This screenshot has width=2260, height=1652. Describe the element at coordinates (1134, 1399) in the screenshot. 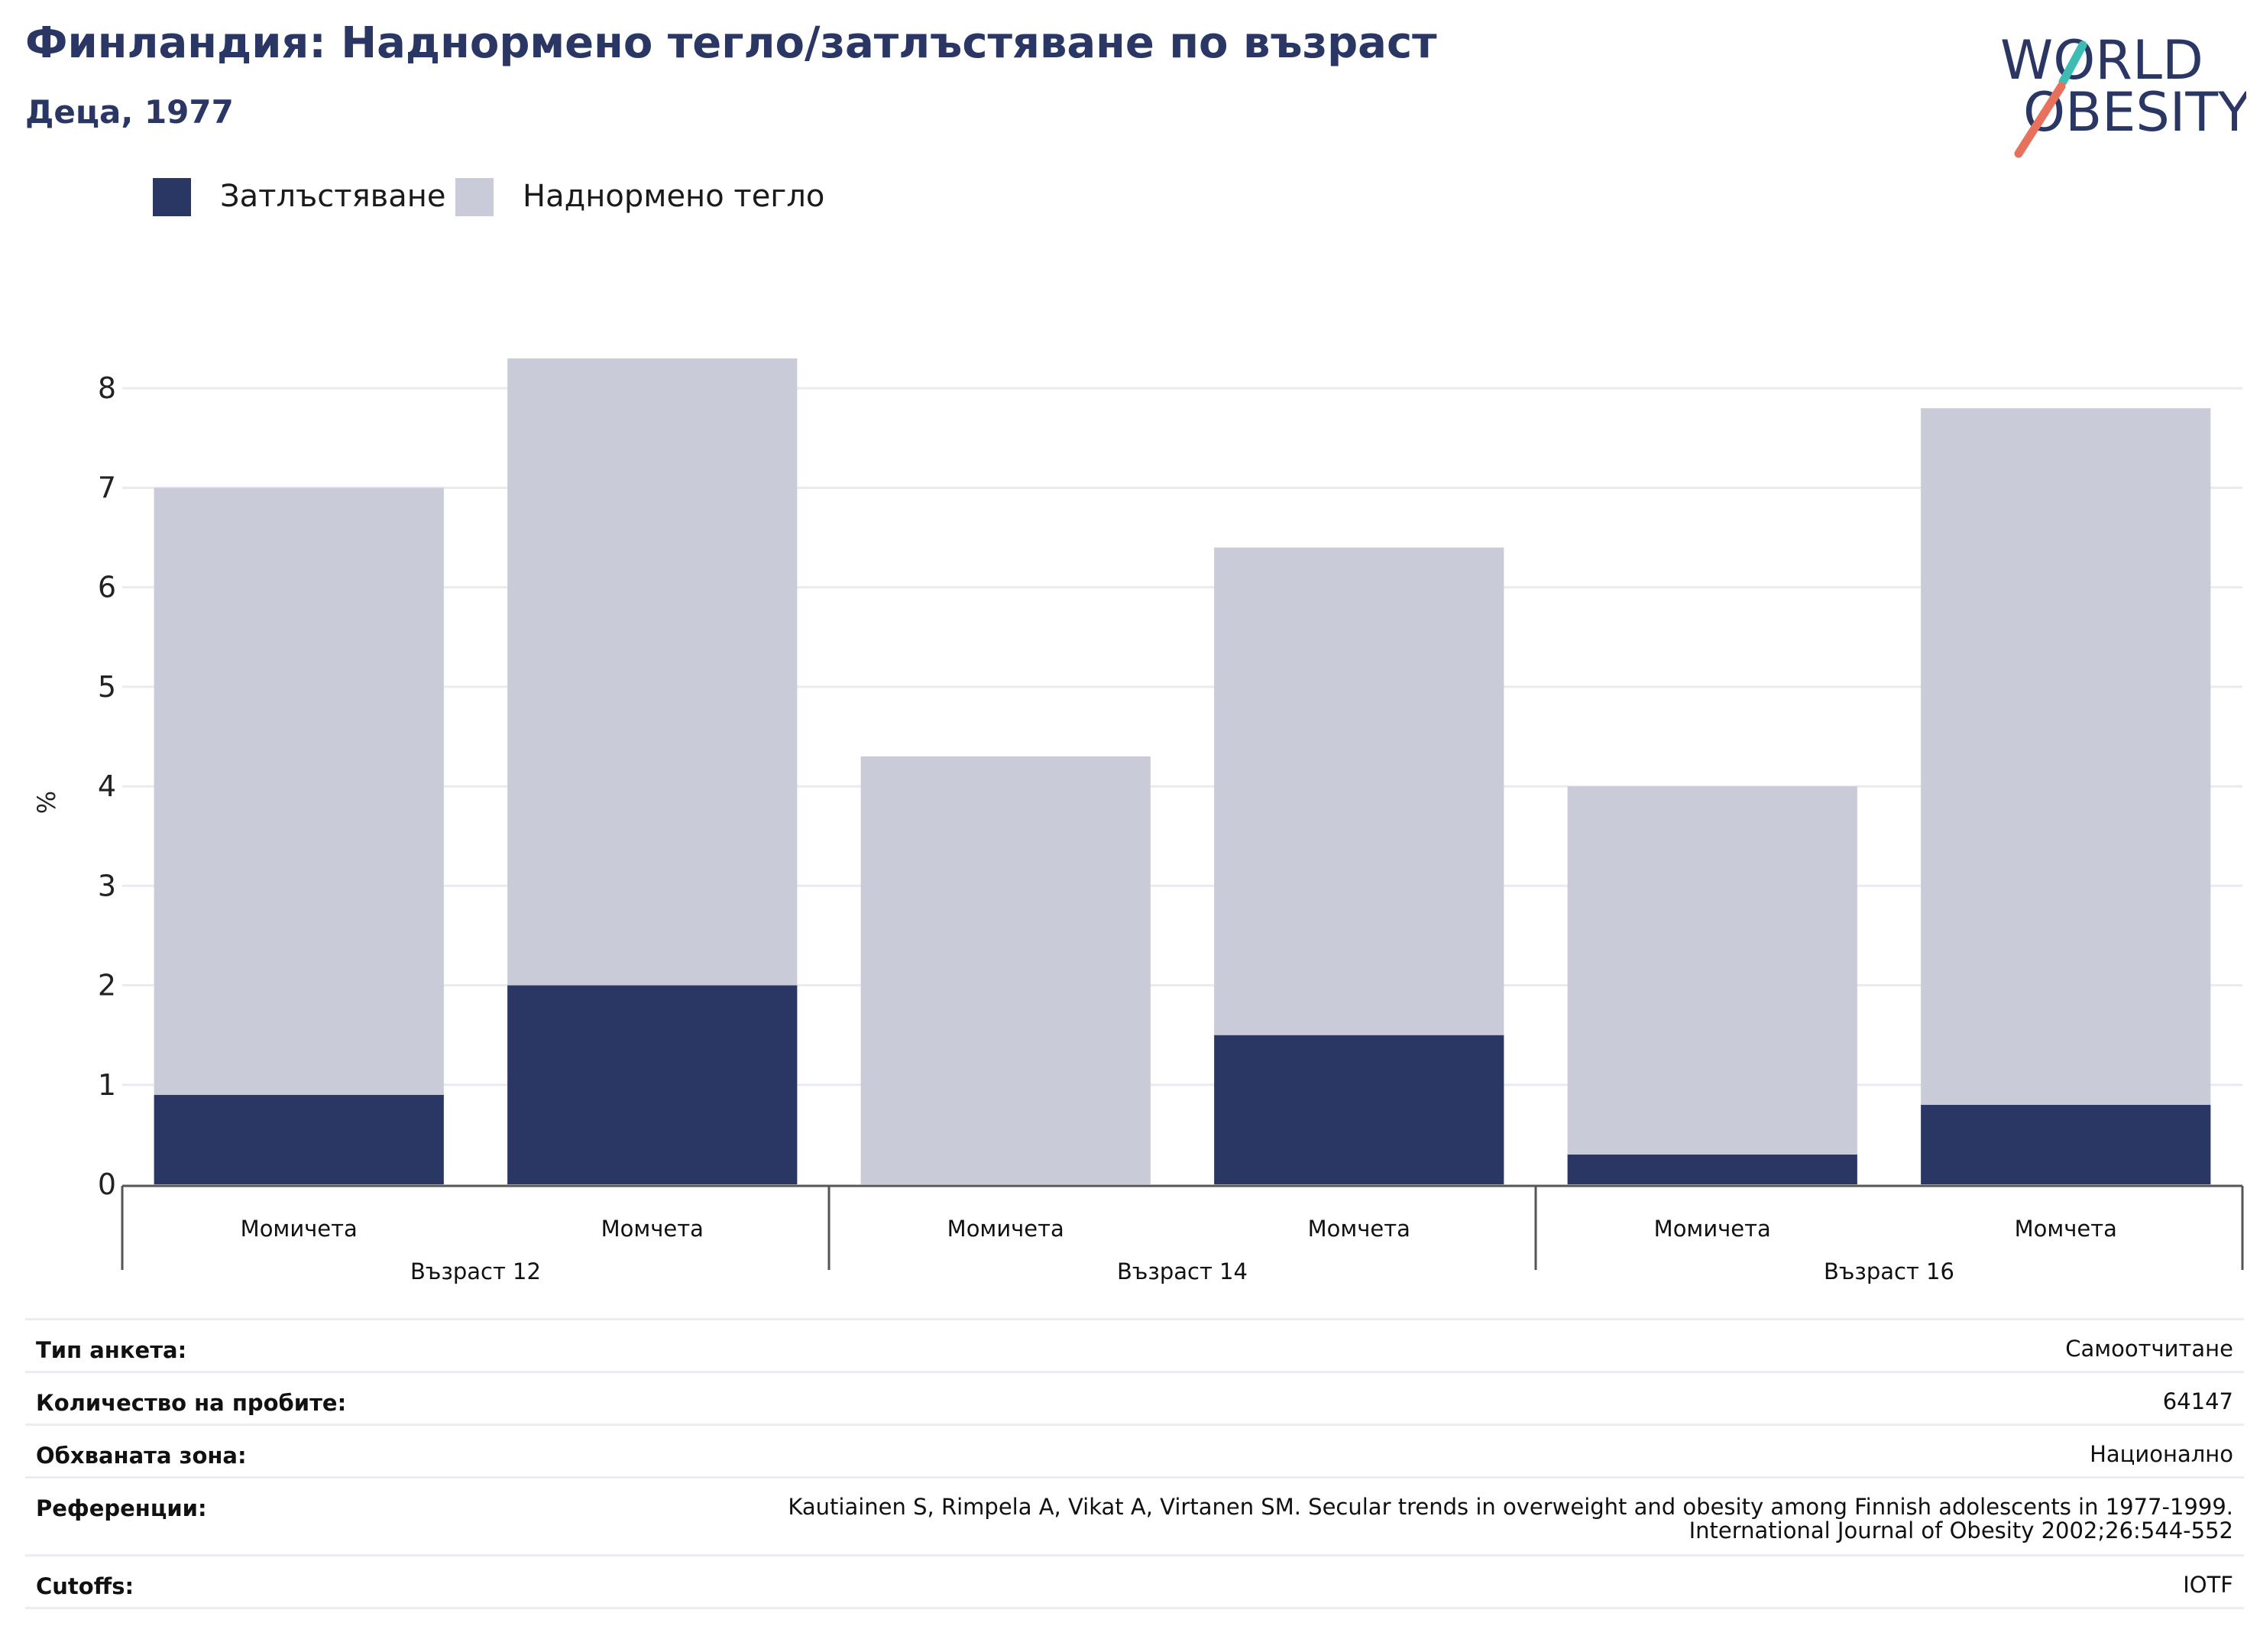

I see `info-row-sample-size: Количество на пробите: 64147` at that location.